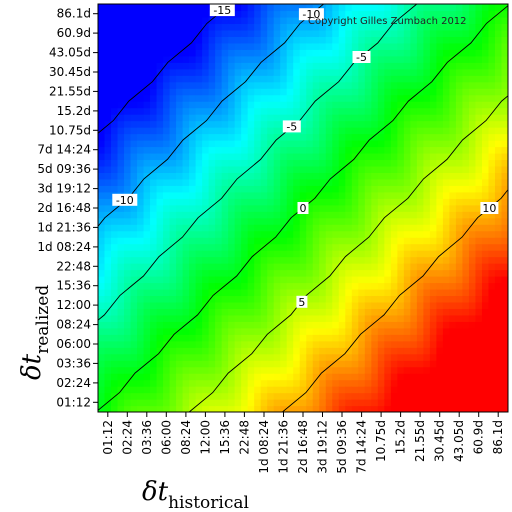  I want to click on contour-label: 10, so click(489, 208).